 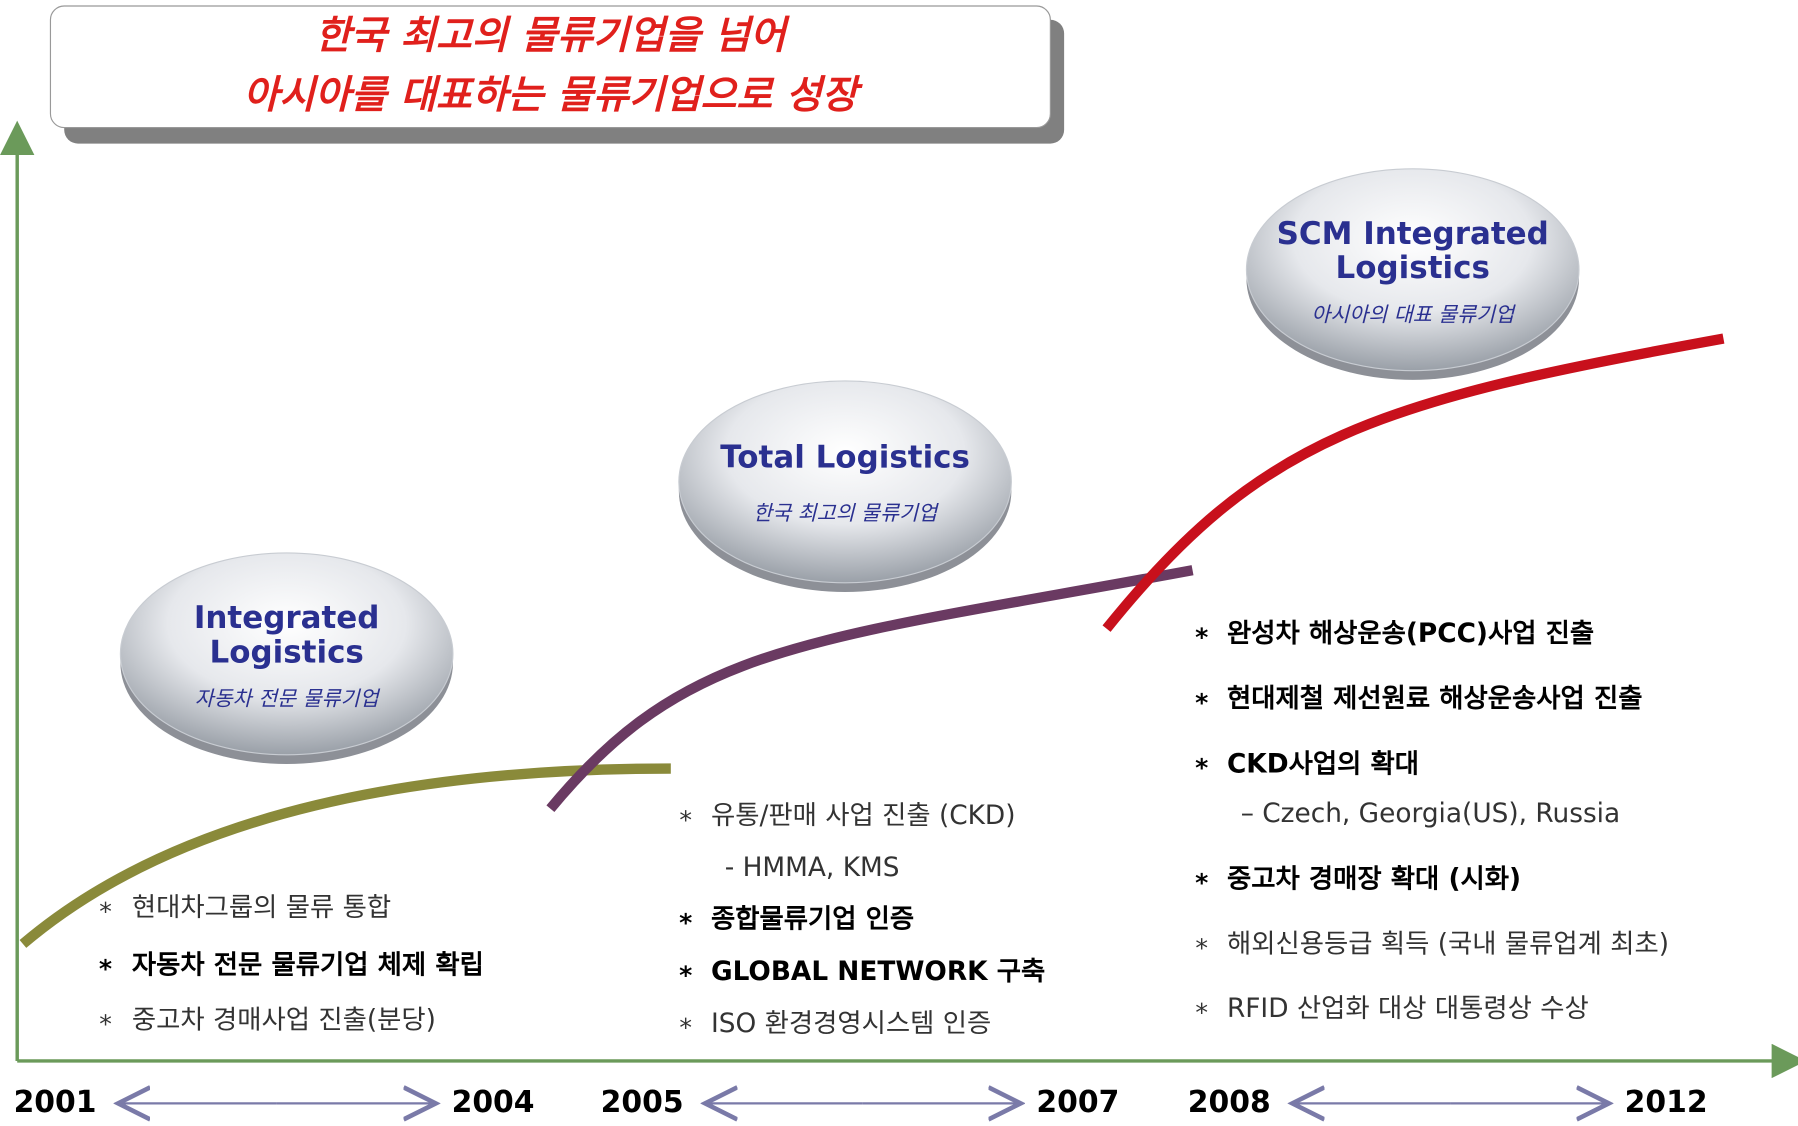 What do you see at coordinates (1666, 1102) in the screenshot?
I see `year-label: 2012` at bounding box center [1666, 1102].